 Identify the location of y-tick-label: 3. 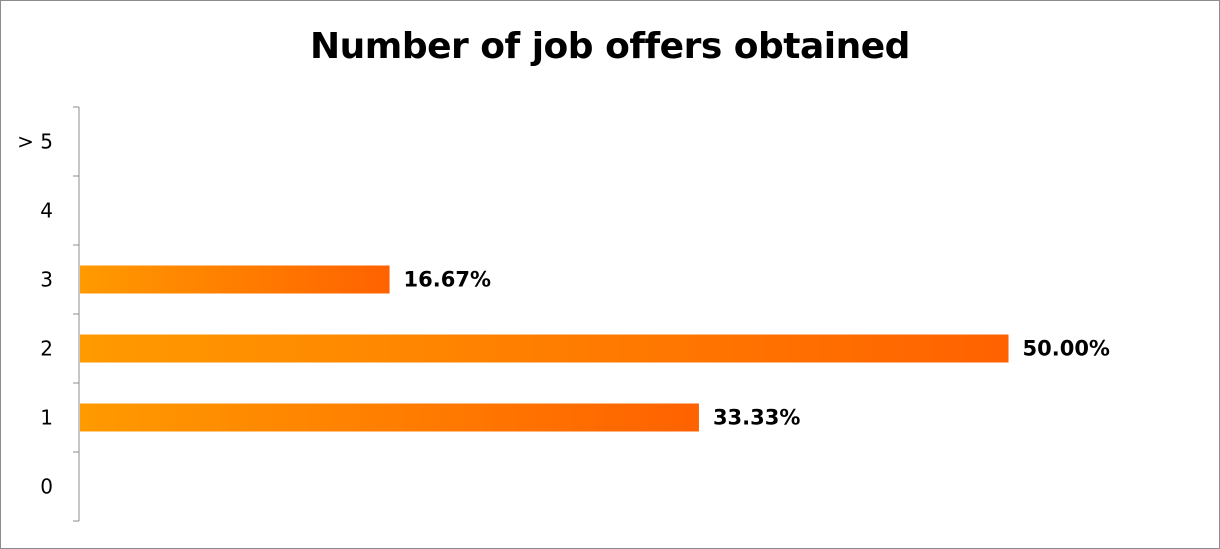
(46, 280).